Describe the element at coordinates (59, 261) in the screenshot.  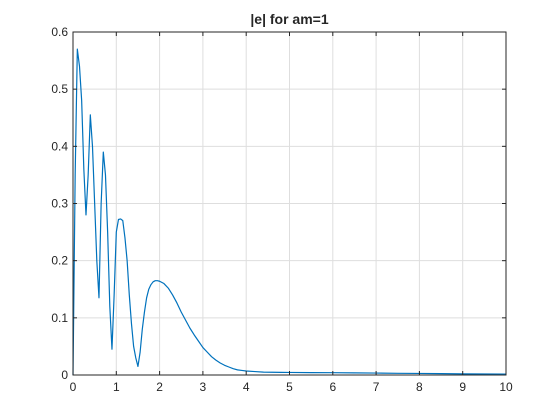
I see `y-tick-label: 0.2` at that location.